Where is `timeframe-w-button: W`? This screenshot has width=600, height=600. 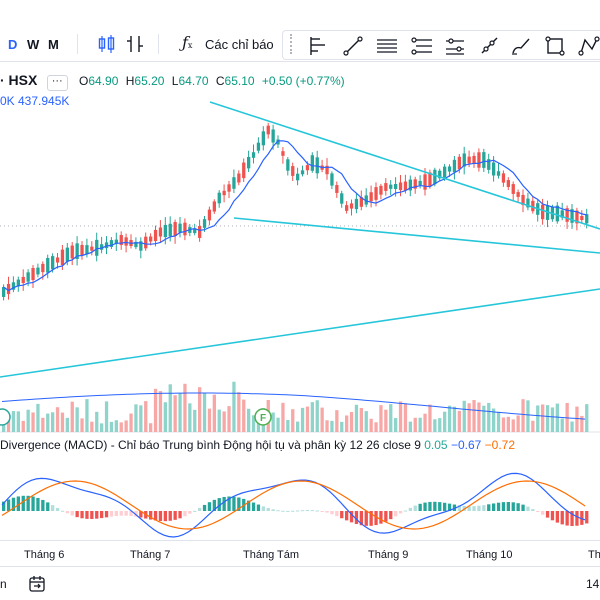
timeframe-w-button: W is located at coordinates (33, 44).